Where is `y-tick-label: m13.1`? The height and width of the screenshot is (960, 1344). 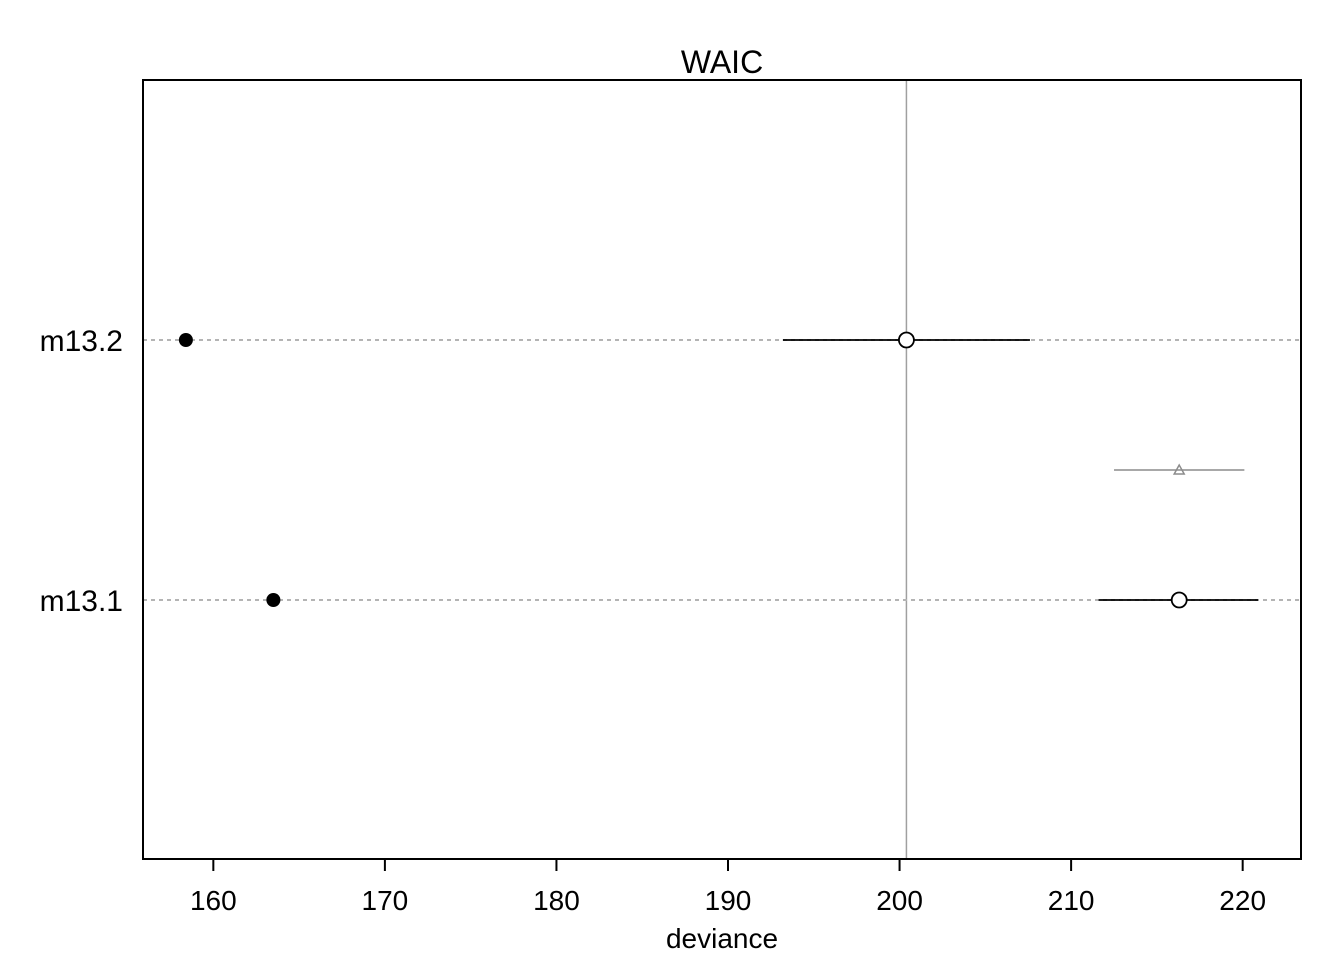 y-tick-label: m13.1 is located at coordinates (81, 601).